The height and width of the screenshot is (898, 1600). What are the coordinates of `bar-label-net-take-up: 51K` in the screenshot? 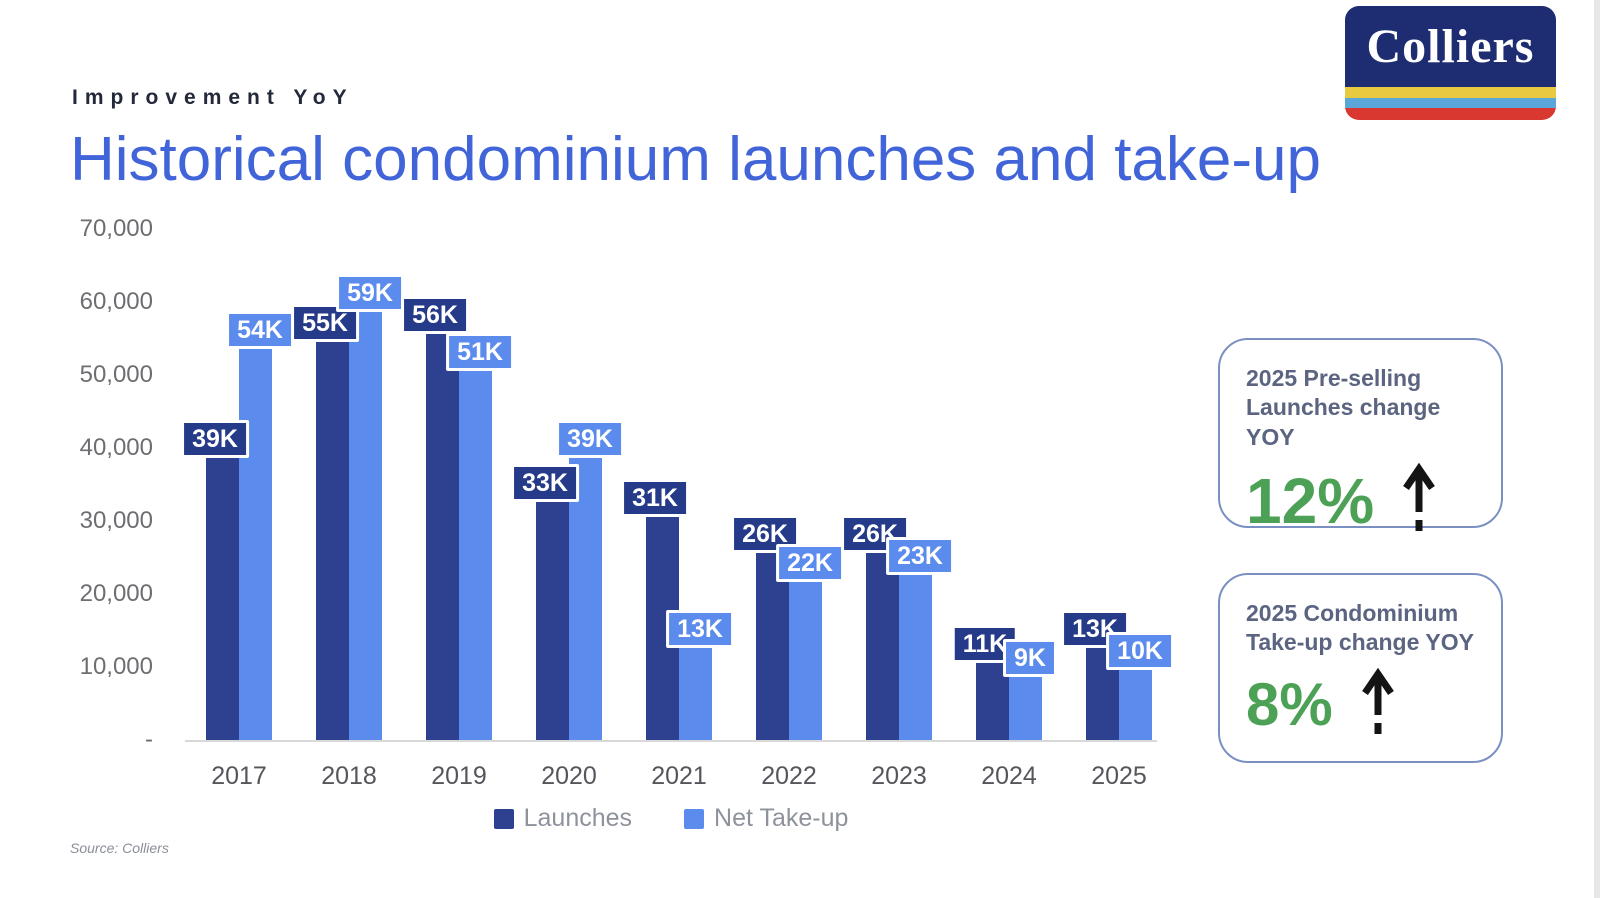 It's located at (480, 351).